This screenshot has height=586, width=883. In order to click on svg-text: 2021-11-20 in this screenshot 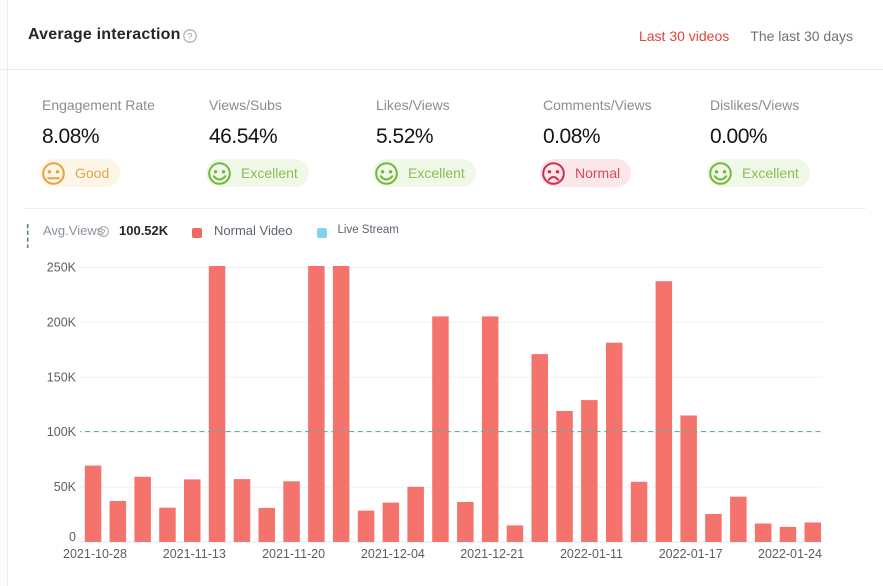, I will do `click(293, 554)`.